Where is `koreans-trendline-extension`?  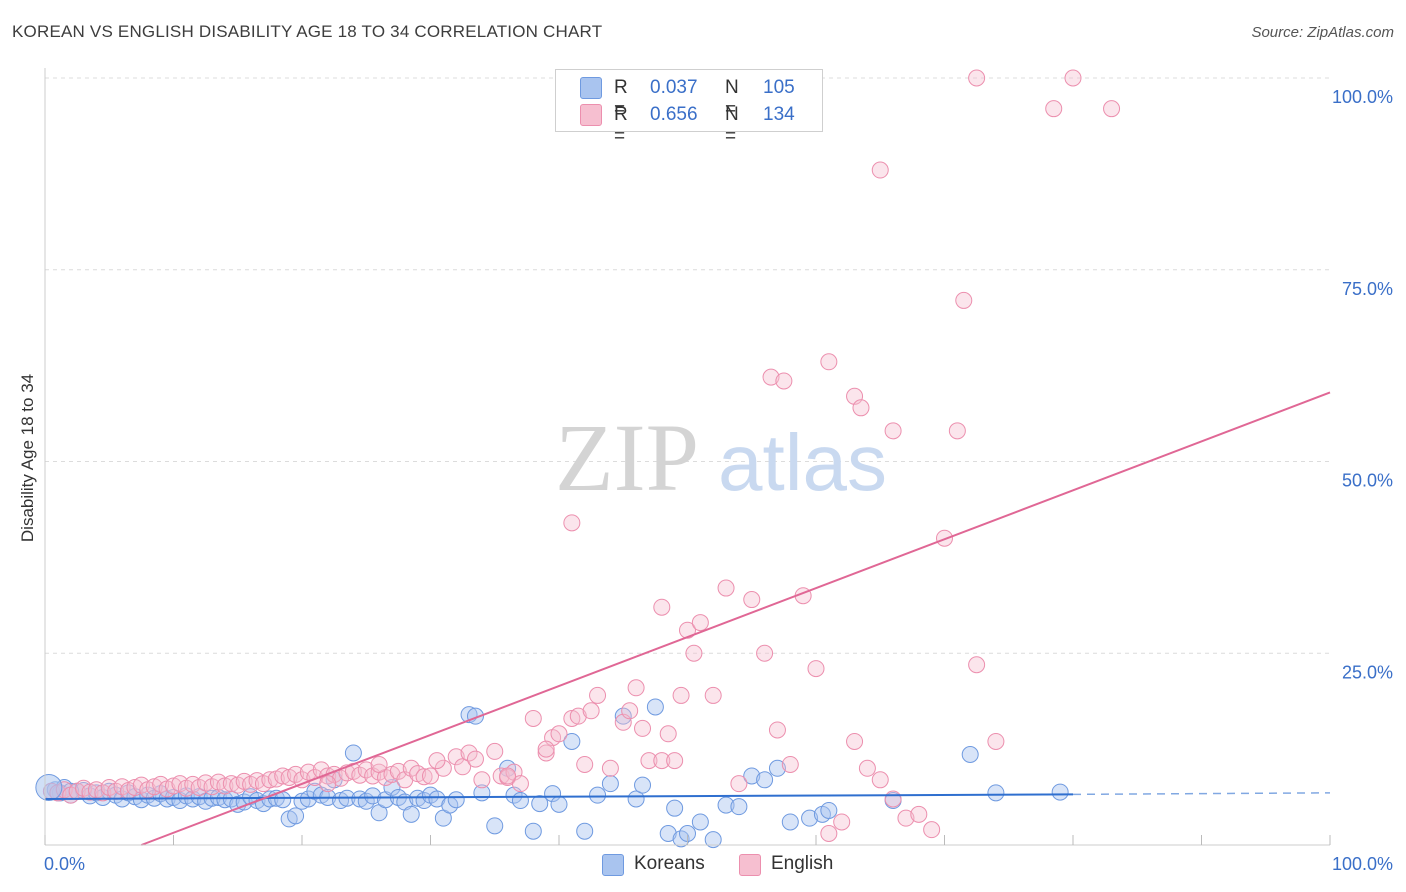
koreans-trendline-extension is located at coordinates (1201, 794).